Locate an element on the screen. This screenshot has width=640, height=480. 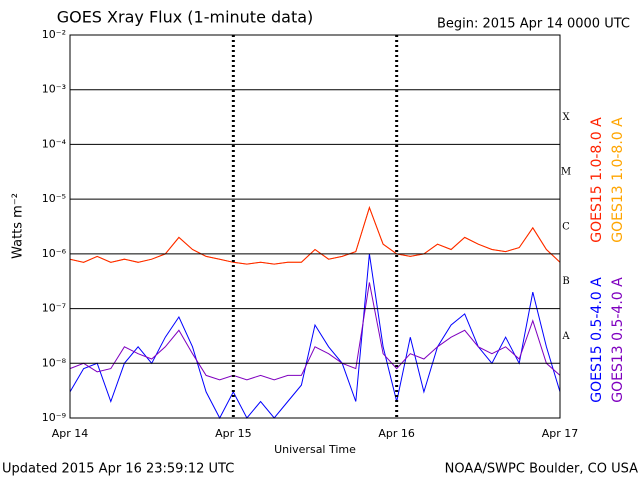
footer-left: Updated 2015 Apr 16 23:59:12 UTC is located at coordinates (118, 469).